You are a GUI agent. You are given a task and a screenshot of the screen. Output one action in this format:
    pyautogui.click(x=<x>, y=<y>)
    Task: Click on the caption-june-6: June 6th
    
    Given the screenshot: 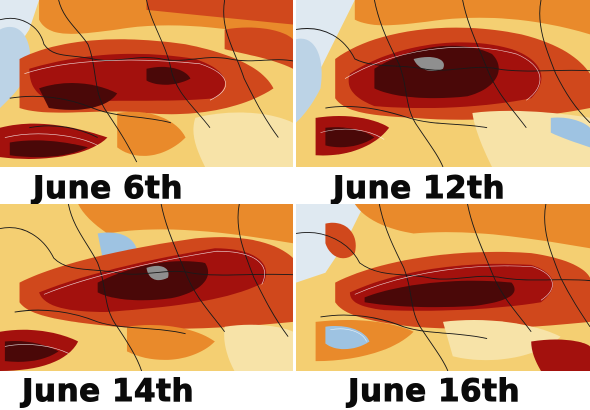 What is the action you would take?
    pyautogui.click(x=108, y=188)
    